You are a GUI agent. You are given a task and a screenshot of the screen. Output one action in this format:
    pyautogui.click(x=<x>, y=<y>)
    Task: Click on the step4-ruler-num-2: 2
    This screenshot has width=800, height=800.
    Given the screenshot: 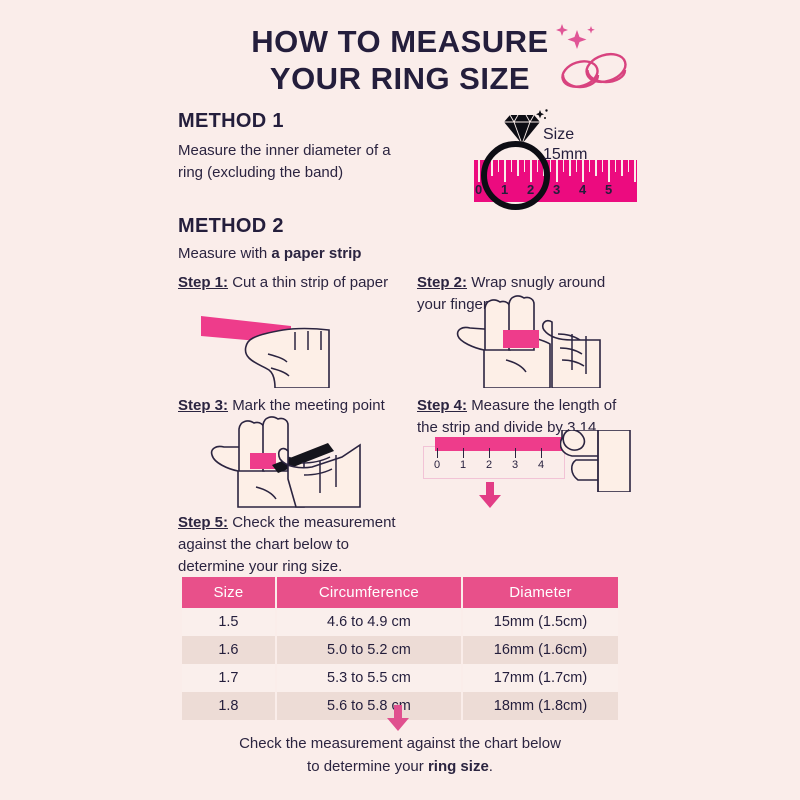 What is the action you would take?
    pyautogui.click(x=489, y=465)
    